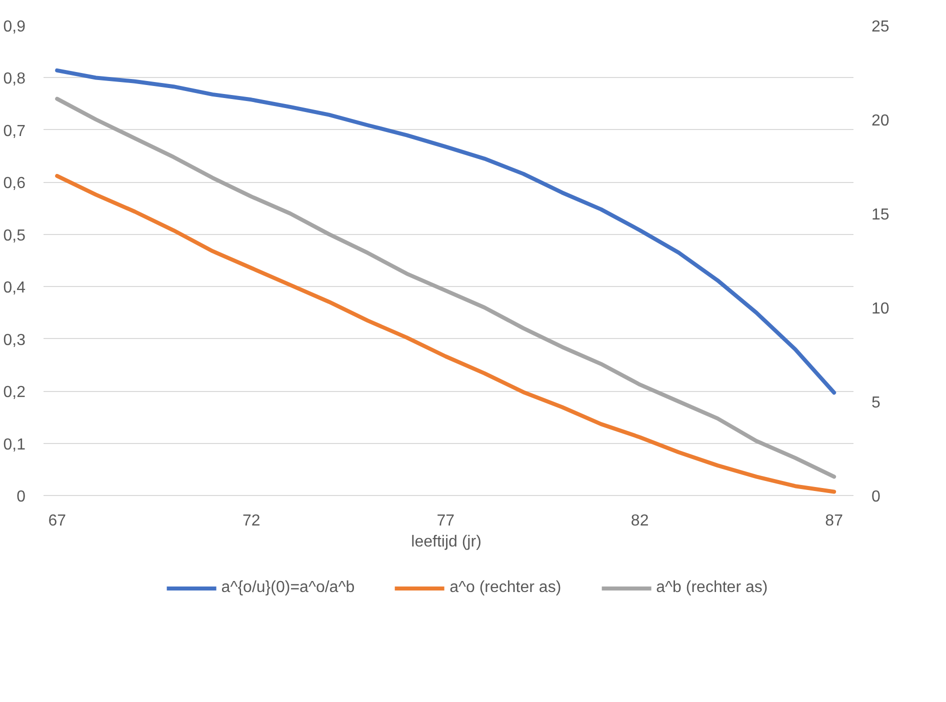 The width and height of the screenshot is (946, 702). What do you see at coordinates (881, 309) in the screenshot?
I see `y2-tick-label: 10` at bounding box center [881, 309].